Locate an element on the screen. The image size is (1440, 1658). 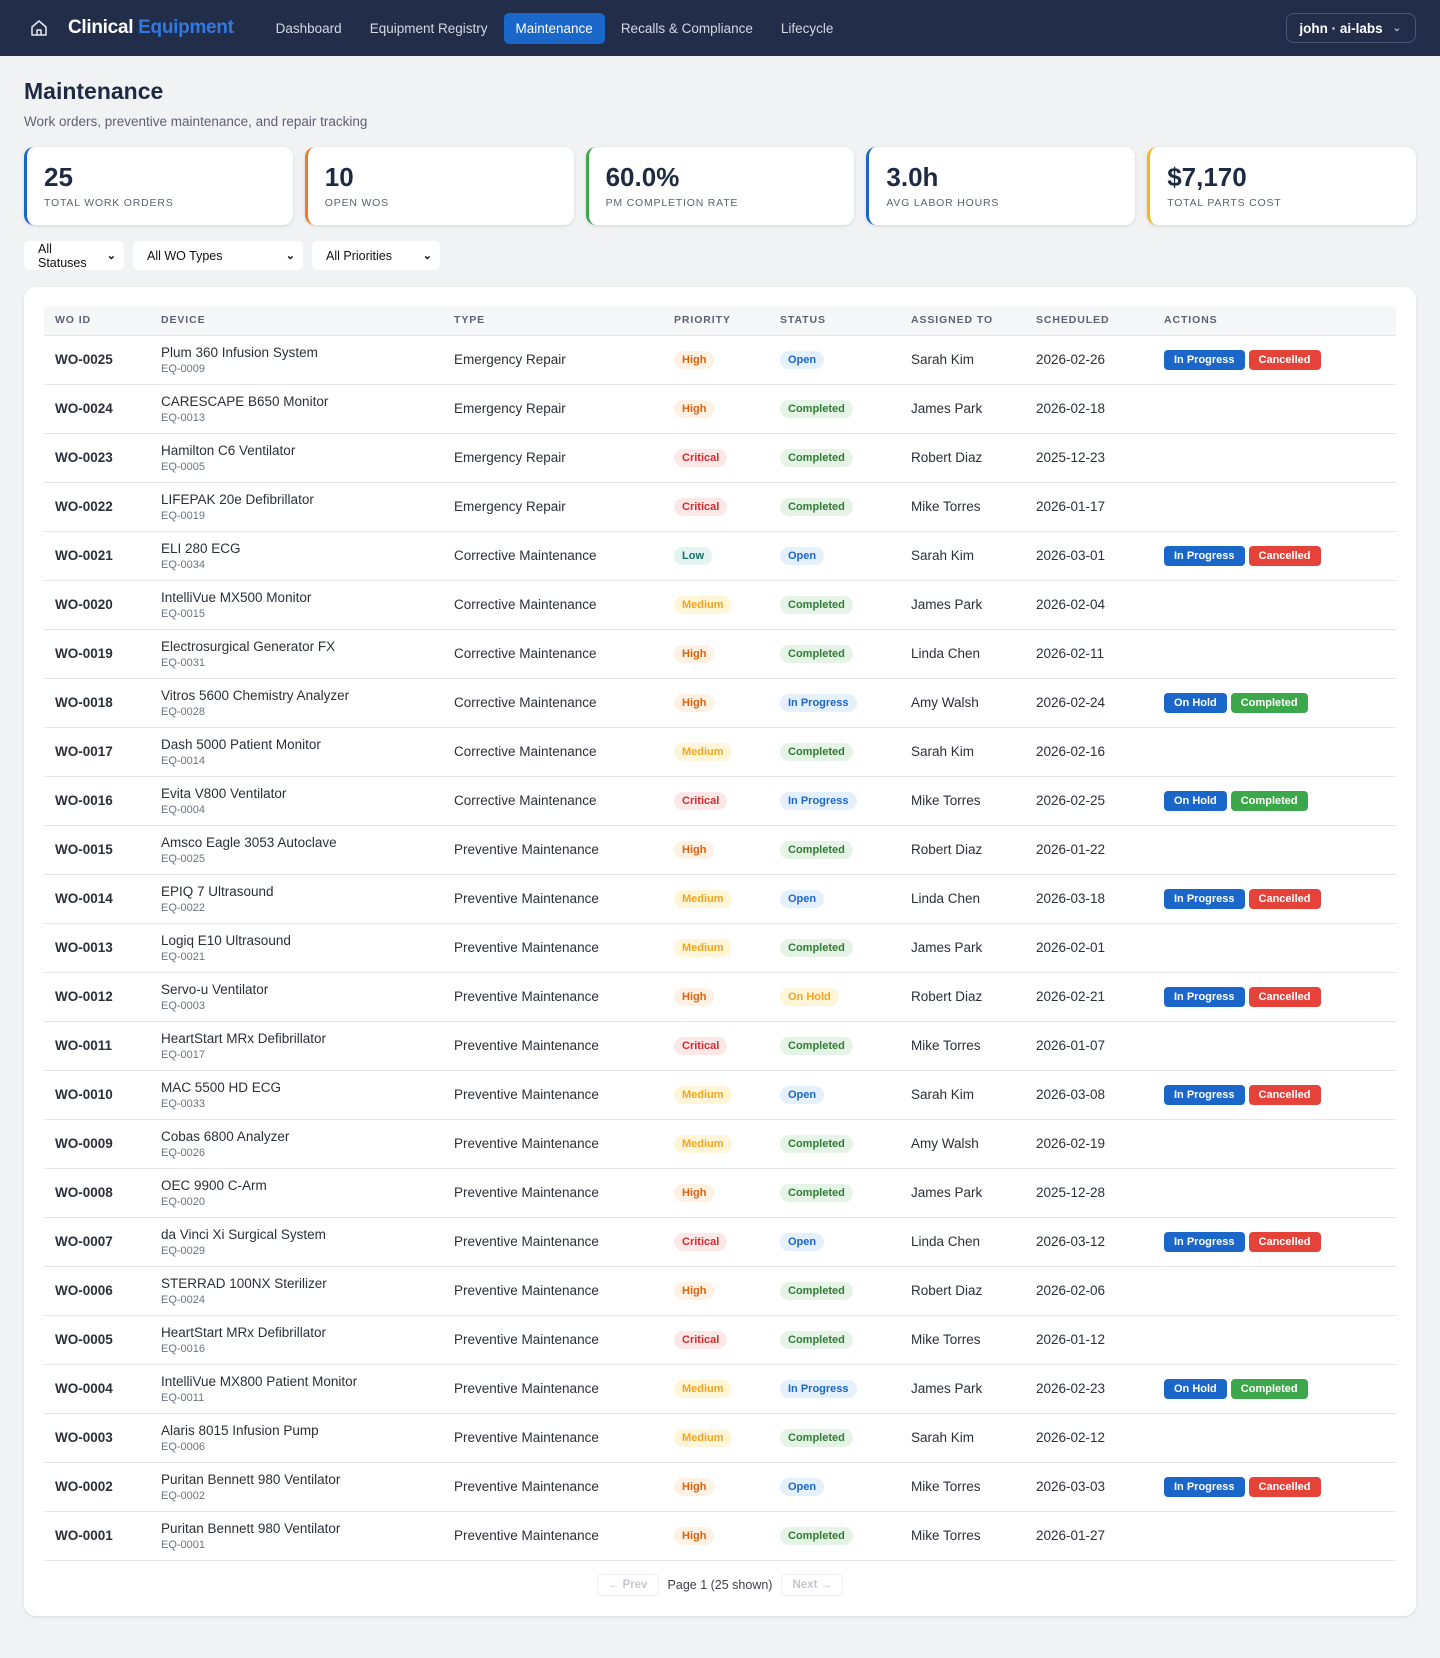
actions-cell: On Hold Completed is located at coordinates (1274, 801).